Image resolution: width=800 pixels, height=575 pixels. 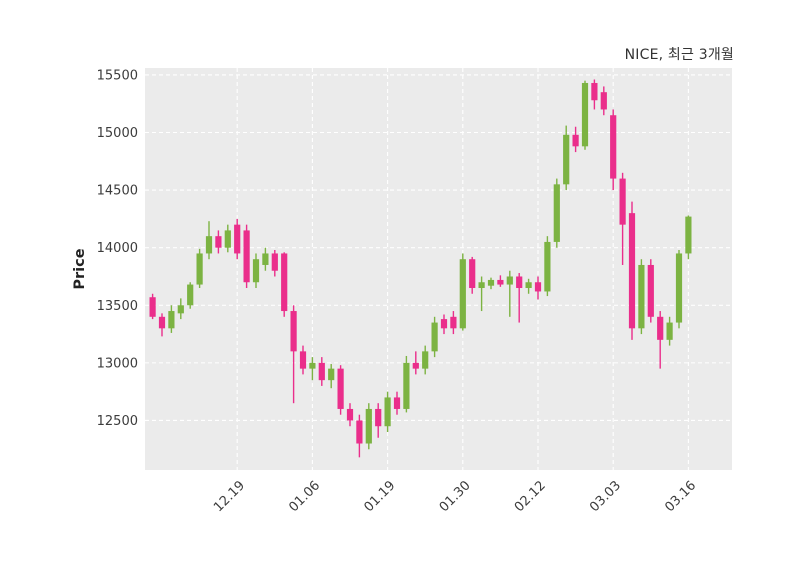 I want to click on chart-title: NICE, 최근 3개월, so click(x=679, y=55).